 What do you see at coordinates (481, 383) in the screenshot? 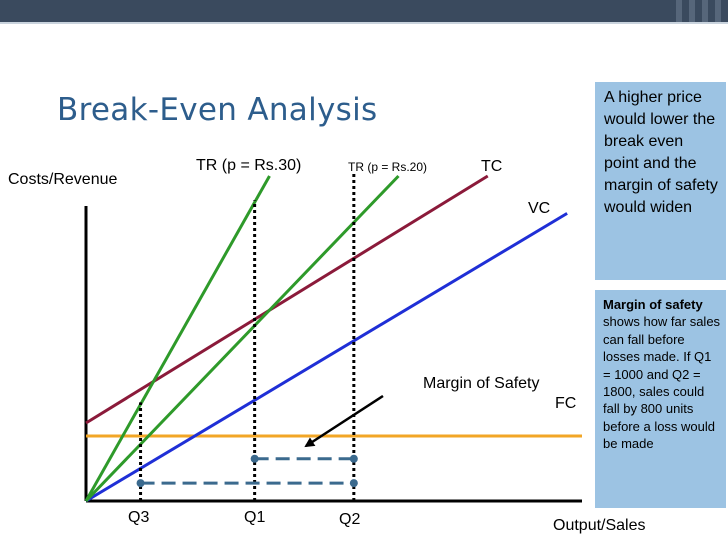
I see `margin-of-safety-label: Margin of Safety` at bounding box center [481, 383].